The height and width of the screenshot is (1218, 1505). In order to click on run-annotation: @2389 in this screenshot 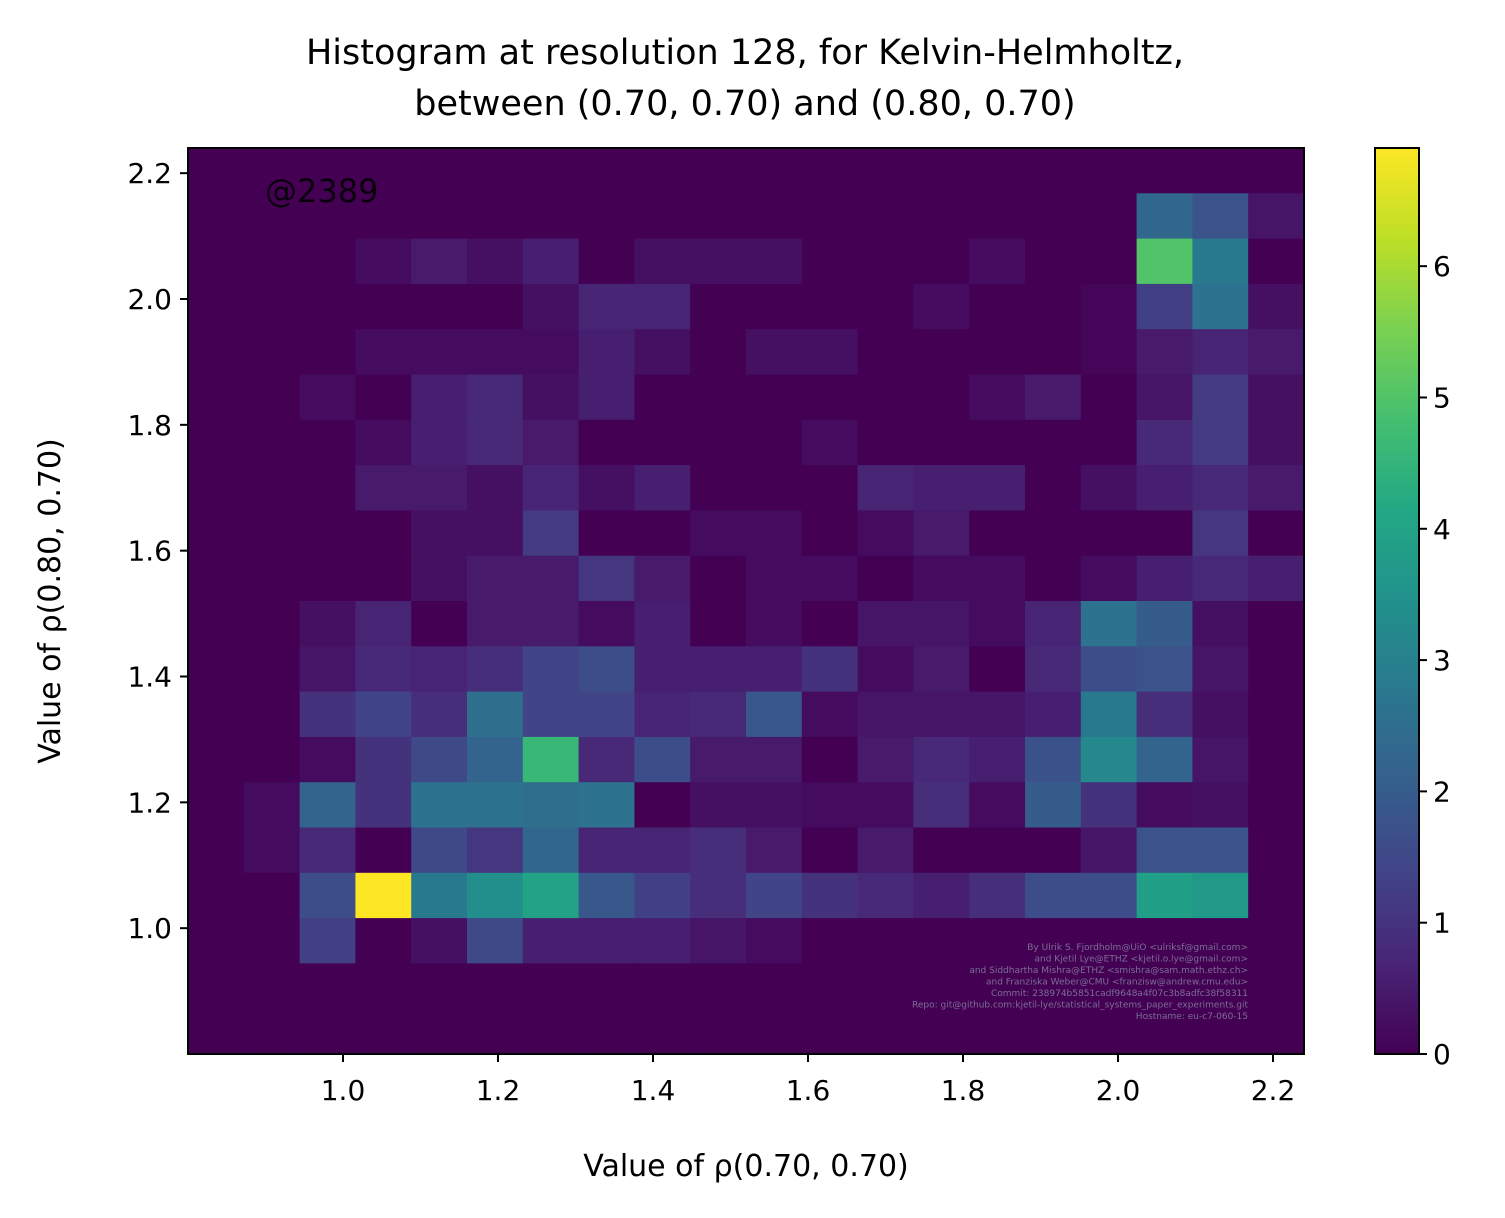, I will do `click(321, 191)`.